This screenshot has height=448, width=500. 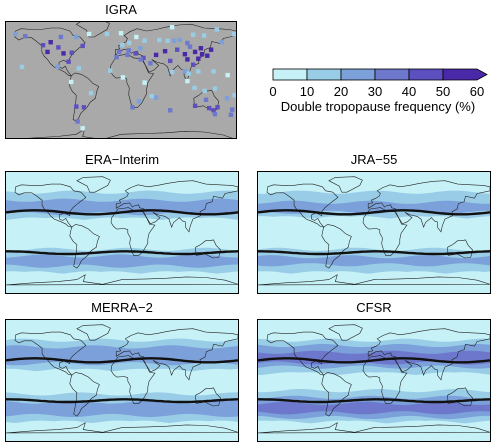 I want to click on colorbar-label: Double tropopause frequency (%), so click(x=378, y=106).